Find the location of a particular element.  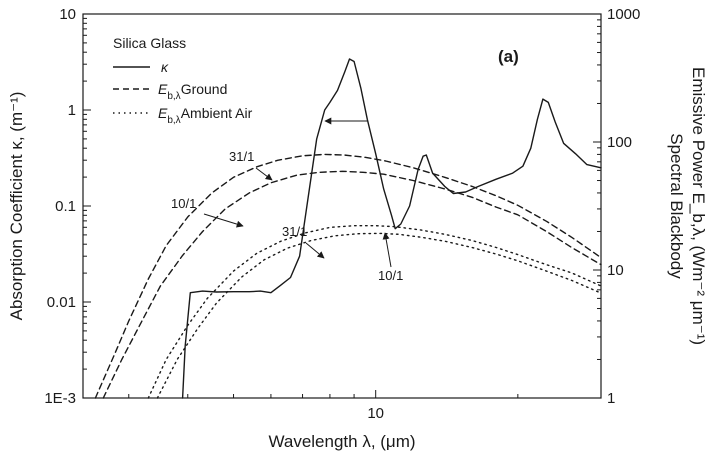

y-axis-label-right-line1: Spectral Blackbody is located at coordinates (676, 206).